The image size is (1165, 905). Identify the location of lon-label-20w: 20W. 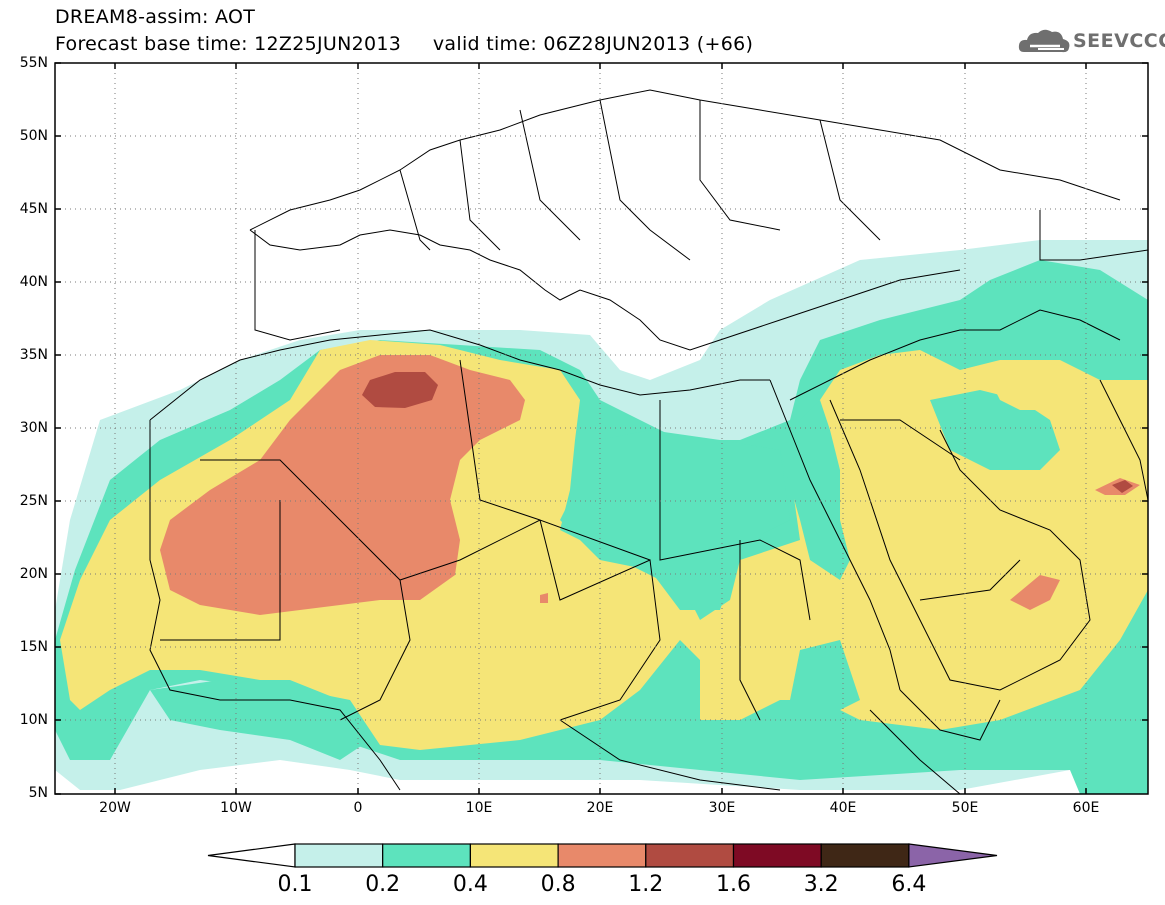
(115, 808).